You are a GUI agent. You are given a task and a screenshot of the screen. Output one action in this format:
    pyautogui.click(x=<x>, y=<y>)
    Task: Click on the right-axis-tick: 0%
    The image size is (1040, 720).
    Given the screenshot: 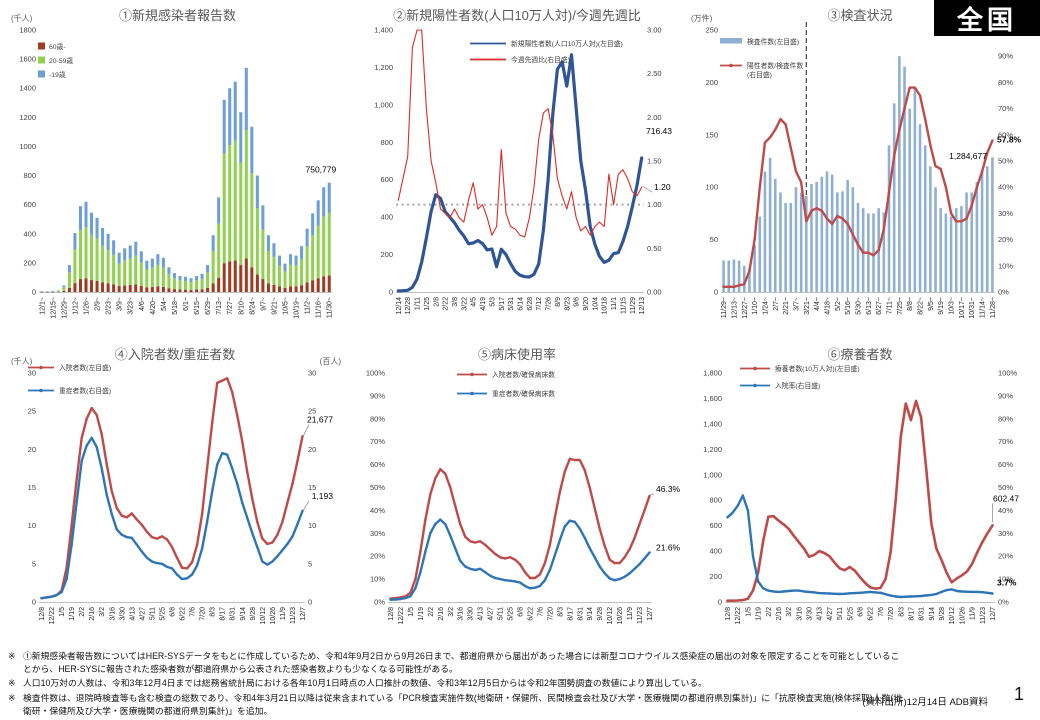 What is the action you would take?
    pyautogui.click(x=1003, y=292)
    